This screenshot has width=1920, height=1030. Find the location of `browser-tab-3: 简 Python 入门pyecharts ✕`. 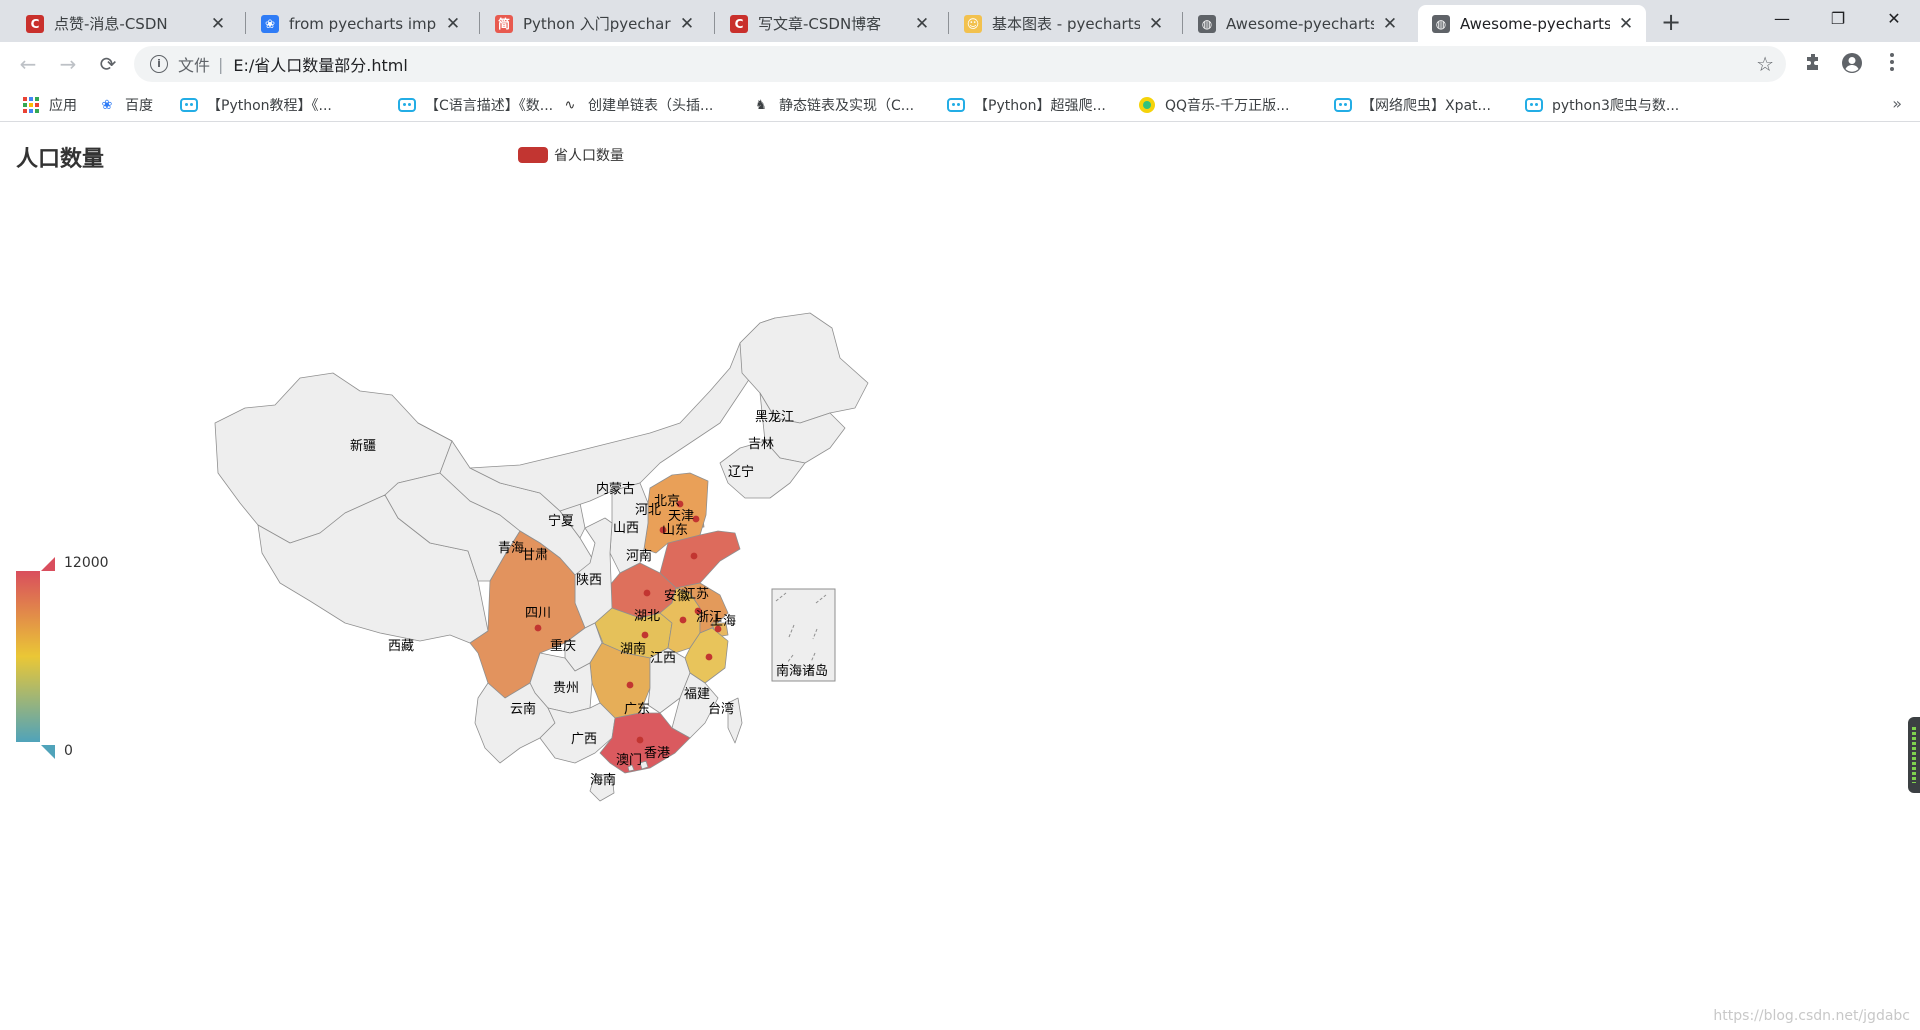

browser-tab-3: 简 Python 入门pyecharts ✕ is located at coordinates (594, 23).